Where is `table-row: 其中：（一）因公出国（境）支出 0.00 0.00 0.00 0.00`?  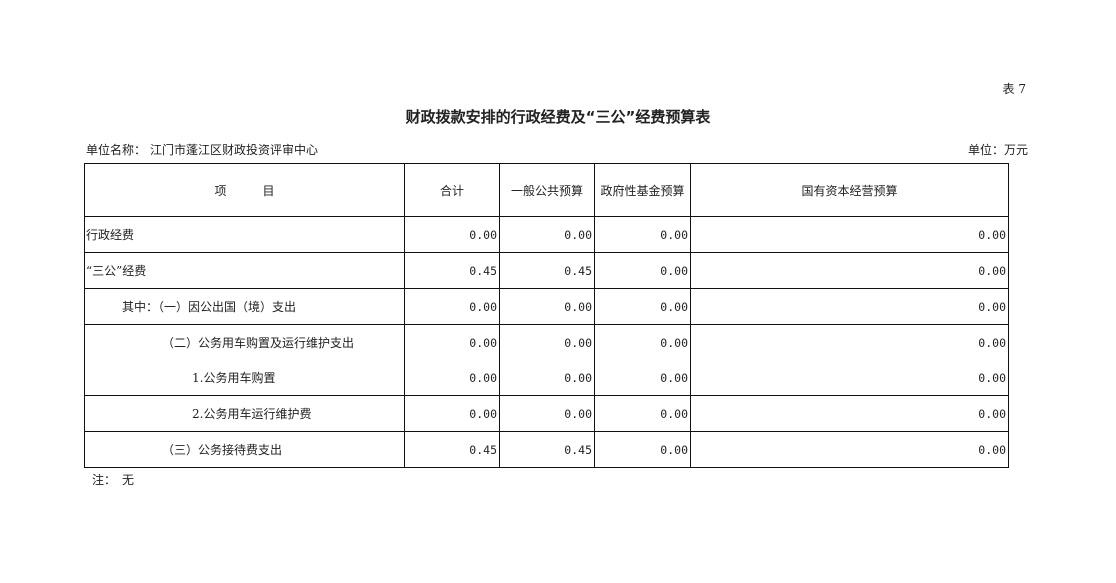
table-row: 其中：（一）因公出国（境）支出 0.00 0.00 0.00 0.00 is located at coordinates (546, 306).